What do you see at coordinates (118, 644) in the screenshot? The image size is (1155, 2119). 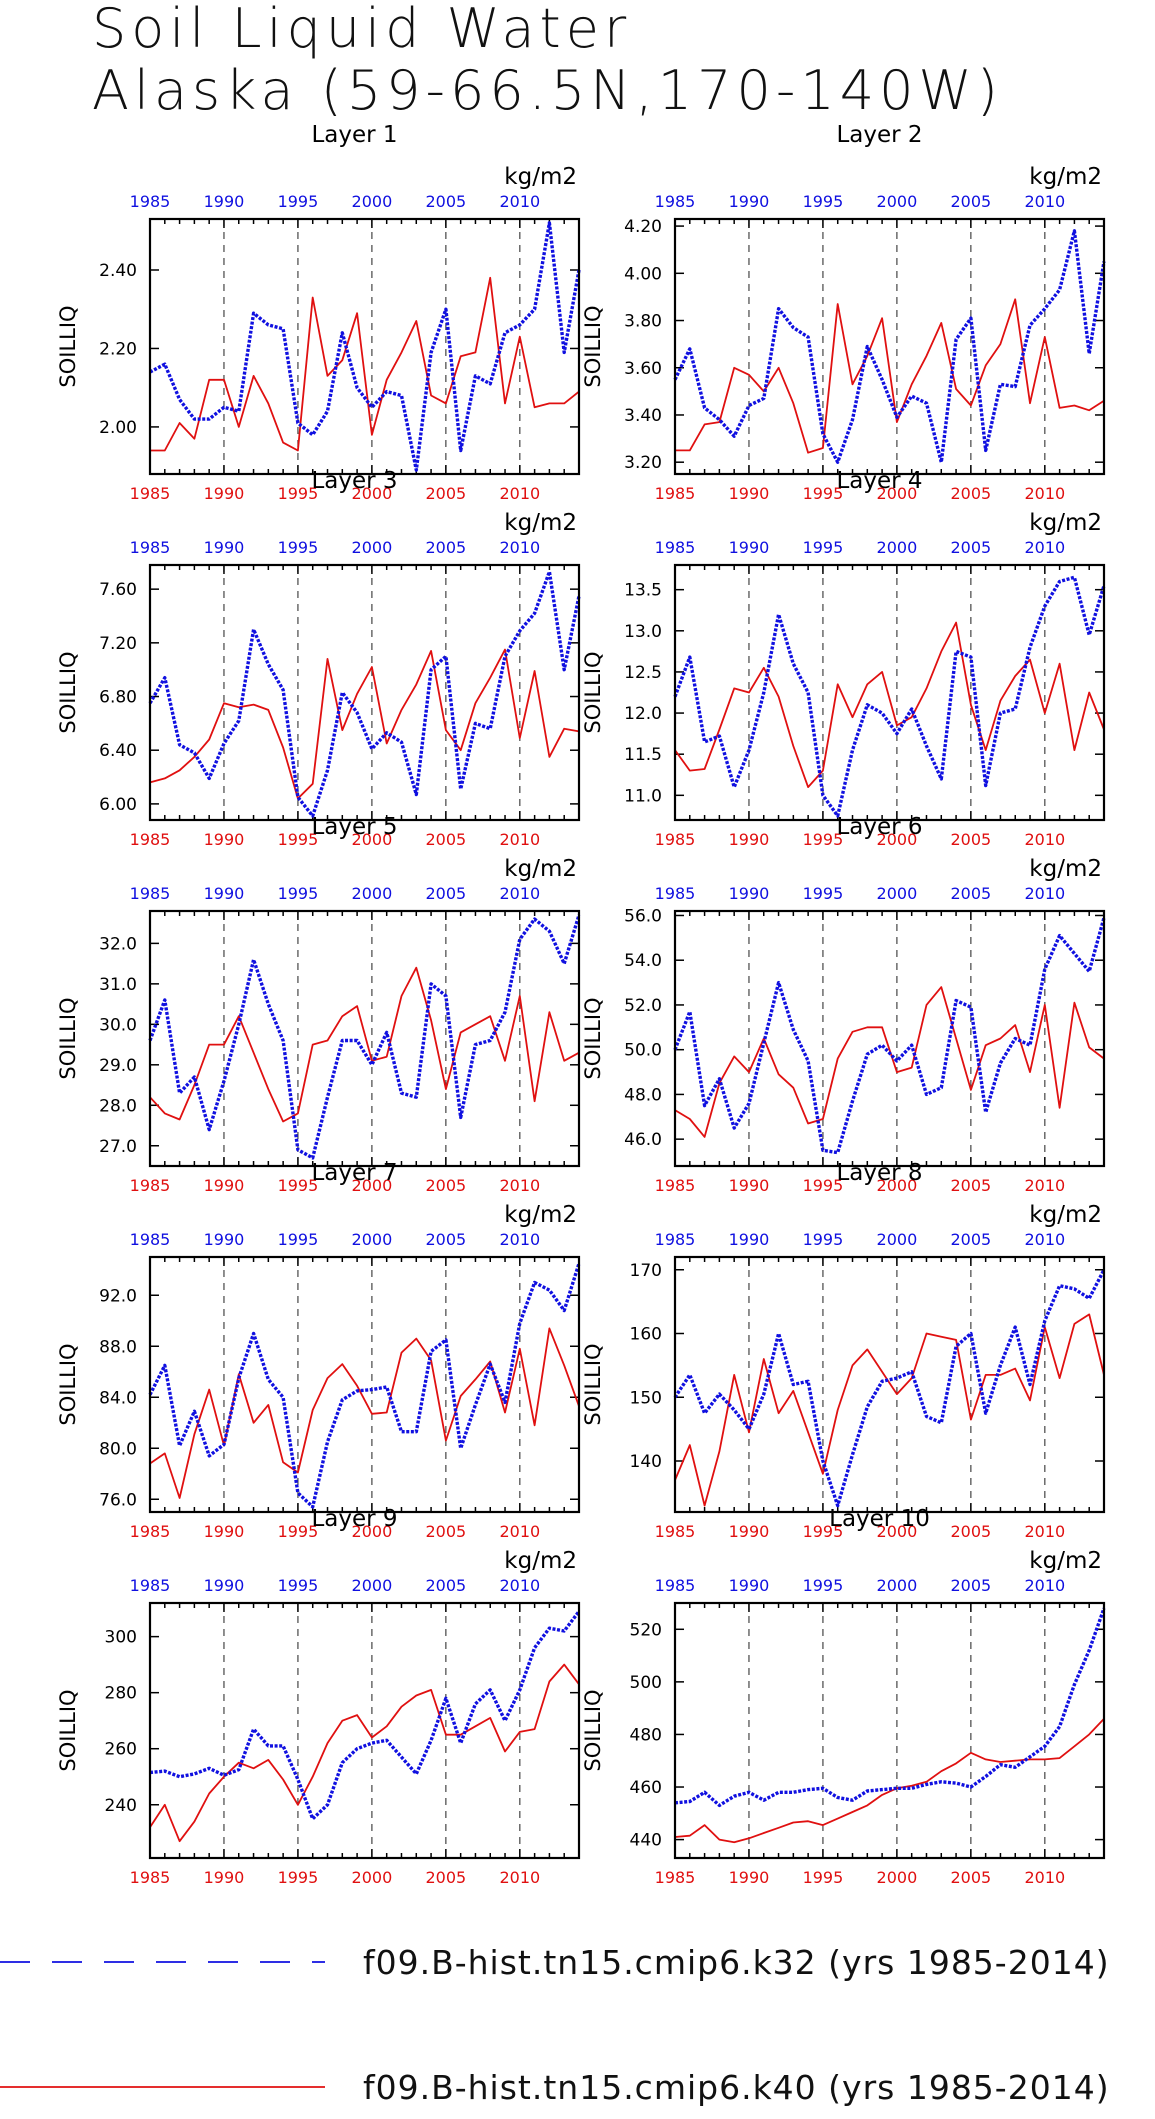 I see `y-tick-label: 7.20` at bounding box center [118, 644].